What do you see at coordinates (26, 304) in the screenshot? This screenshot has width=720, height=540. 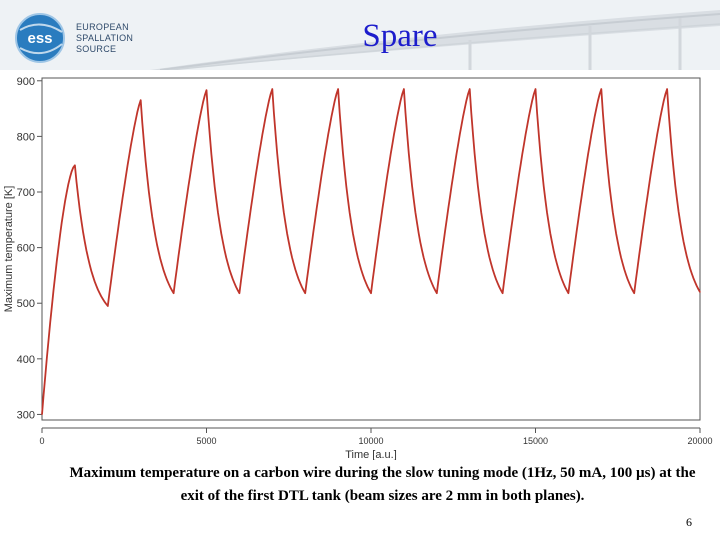 I see `y-tick-label-2: 500` at bounding box center [26, 304].